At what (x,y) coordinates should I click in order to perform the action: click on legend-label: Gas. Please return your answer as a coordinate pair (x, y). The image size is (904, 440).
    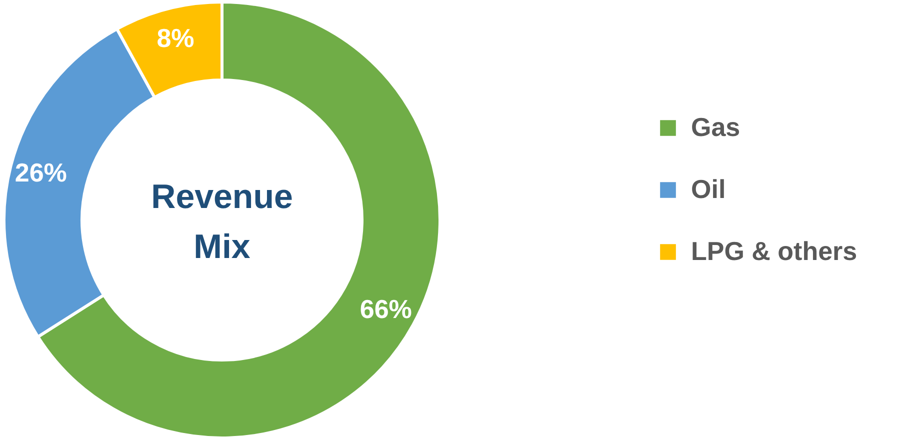
    Looking at the image, I should click on (715, 127).